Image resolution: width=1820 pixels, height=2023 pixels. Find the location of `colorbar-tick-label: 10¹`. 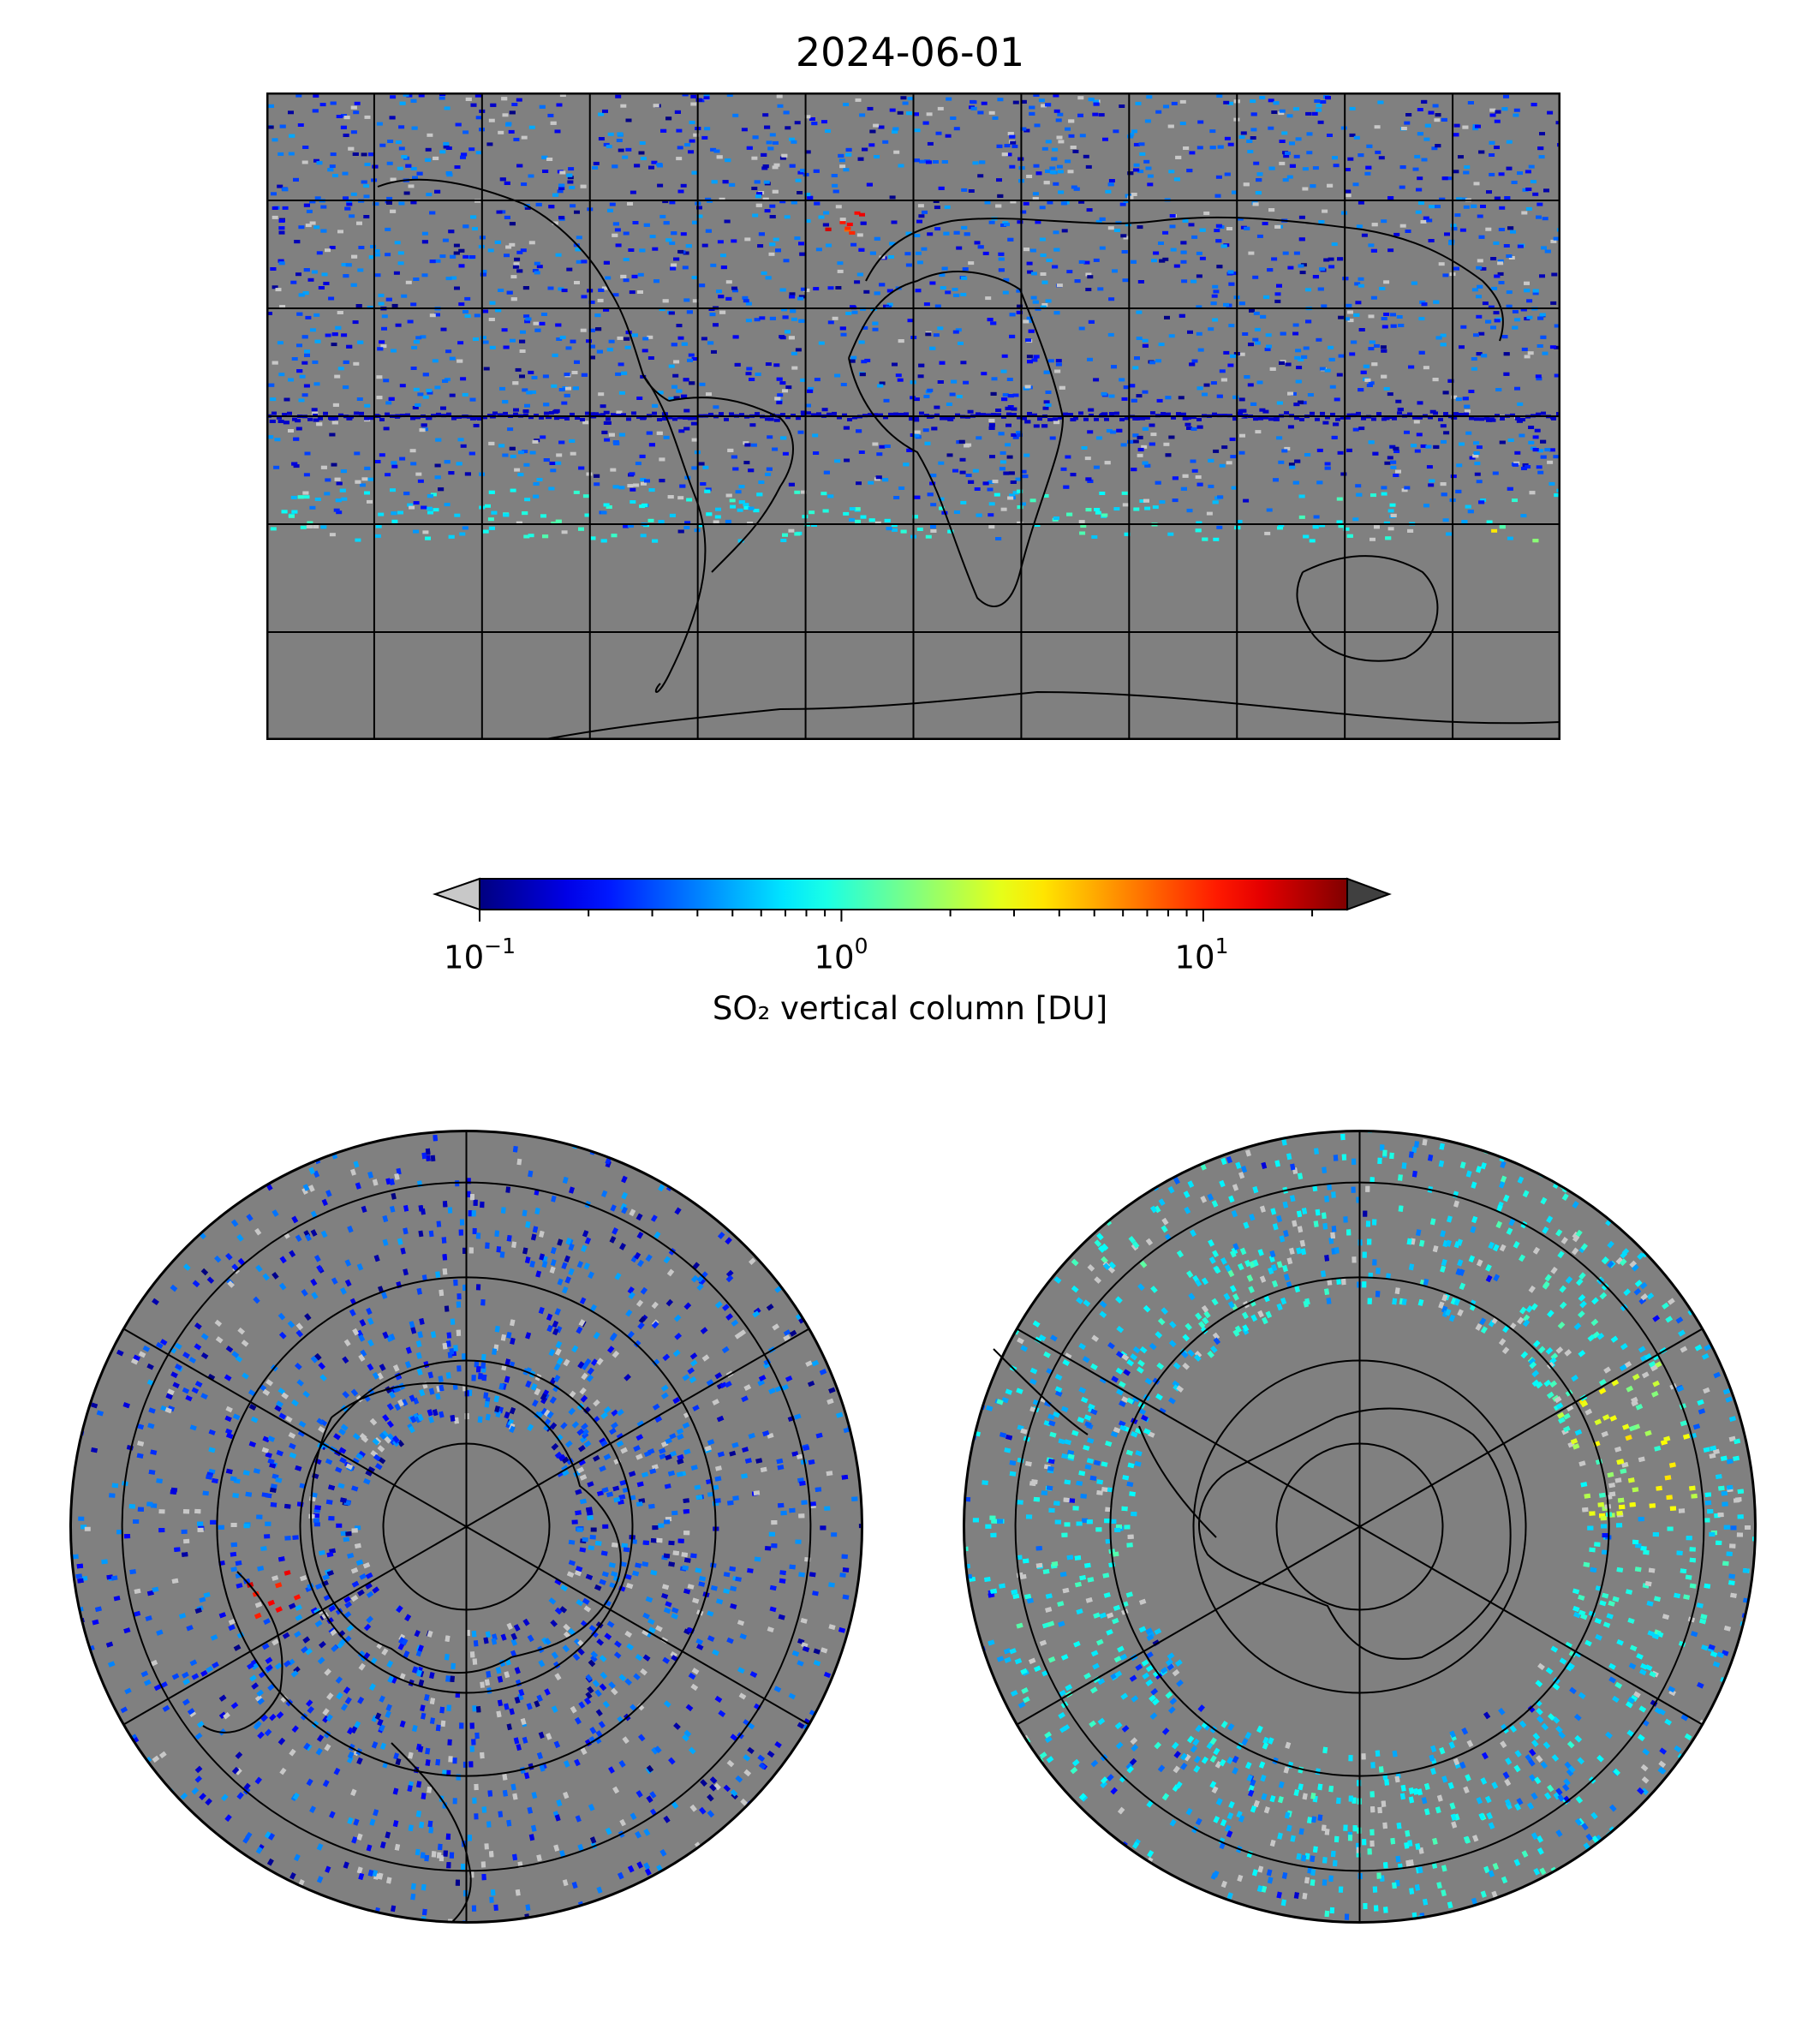

colorbar-tick-label: 10¹ is located at coordinates (1201, 955).